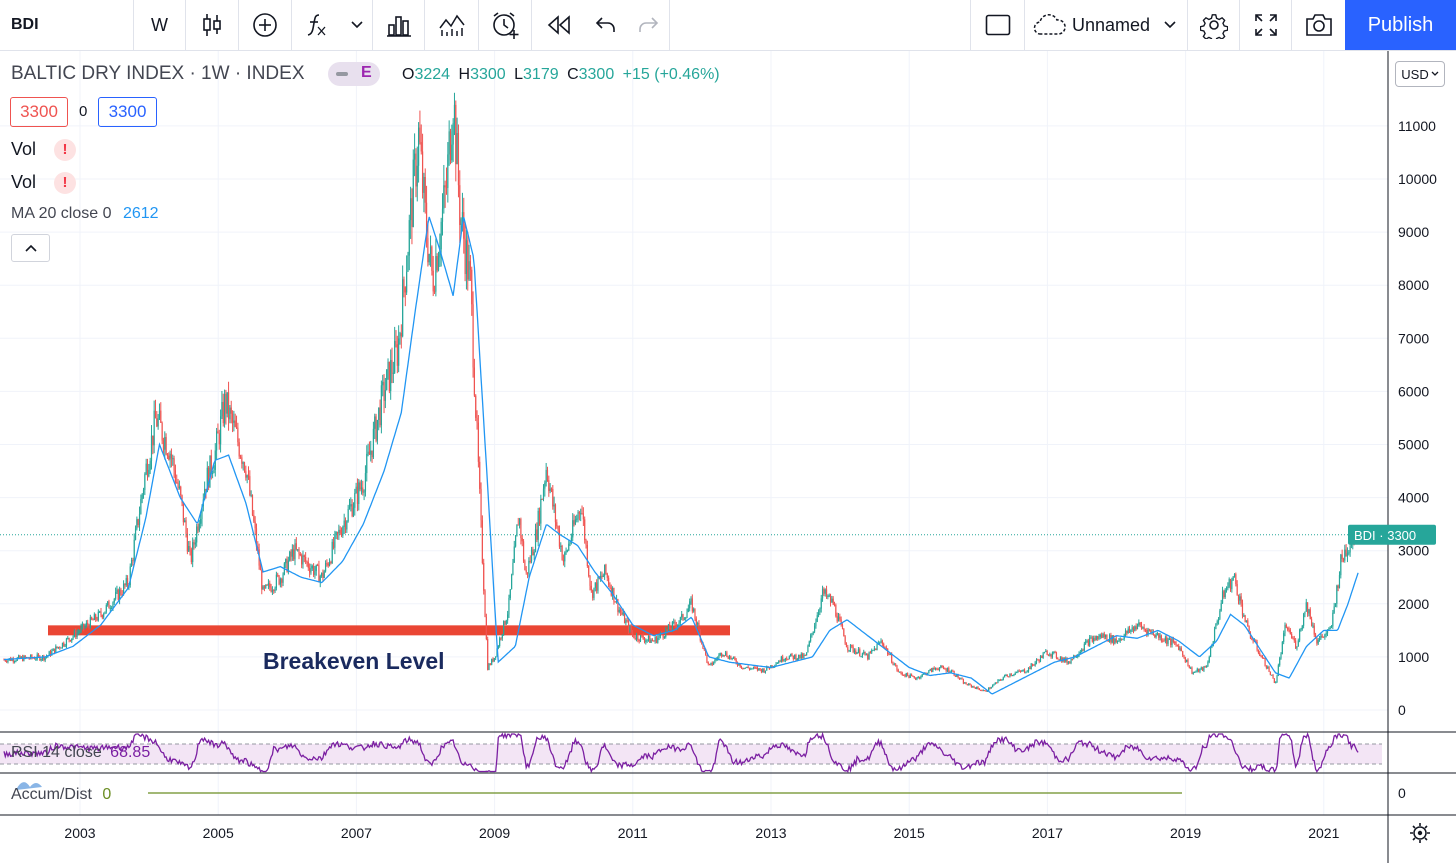 This screenshot has height=863, width=1456. What do you see at coordinates (160, 25) in the screenshot?
I see `interval-button: W` at bounding box center [160, 25].